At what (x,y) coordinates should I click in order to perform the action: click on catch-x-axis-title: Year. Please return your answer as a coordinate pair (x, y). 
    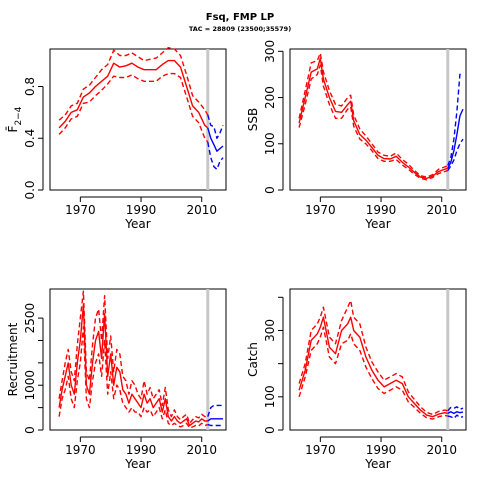
    Looking at the image, I should click on (377, 464).